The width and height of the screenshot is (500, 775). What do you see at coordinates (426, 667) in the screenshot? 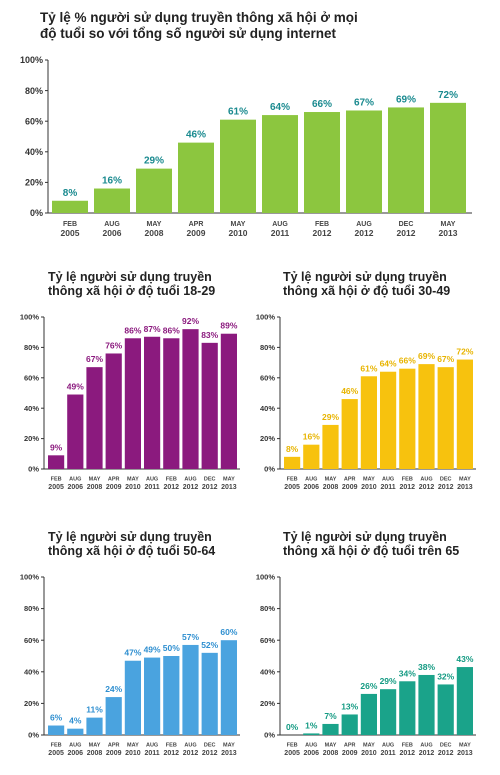
I see `data-label: 38%` at bounding box center [426, 667].